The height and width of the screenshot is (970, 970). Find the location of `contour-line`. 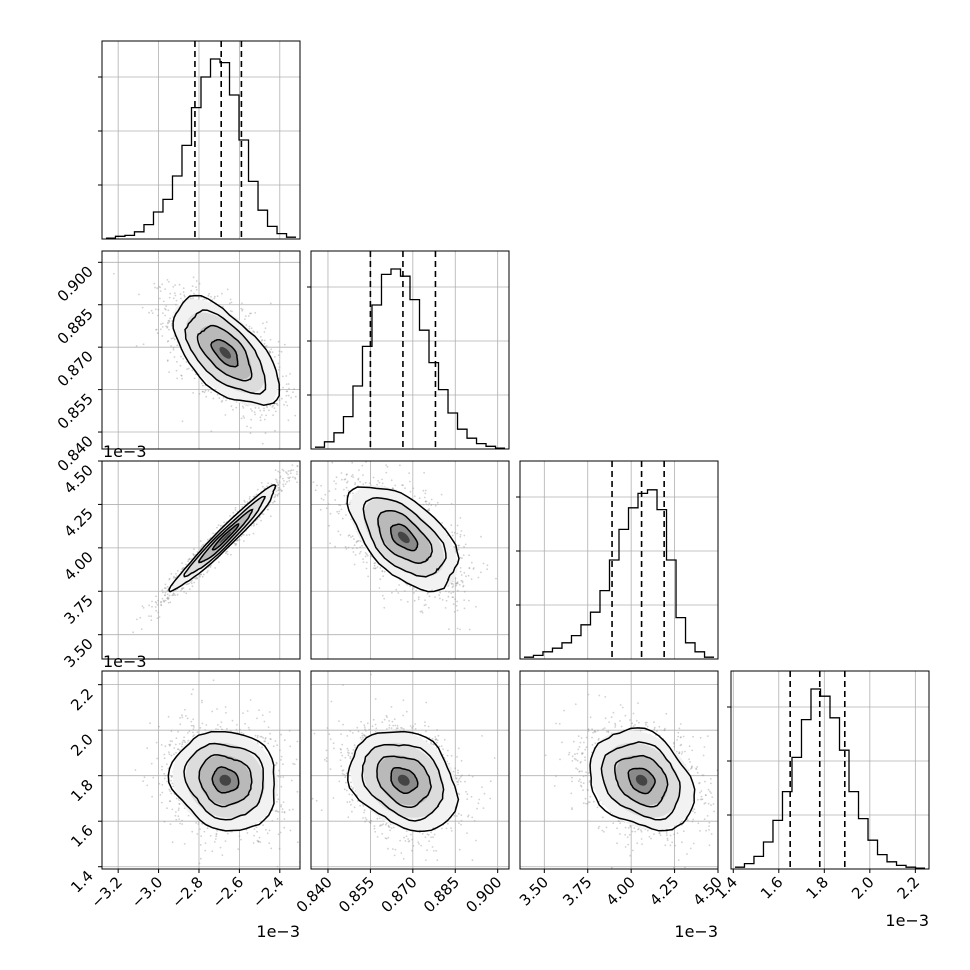

contour-line is located at coordinates (226, 350).